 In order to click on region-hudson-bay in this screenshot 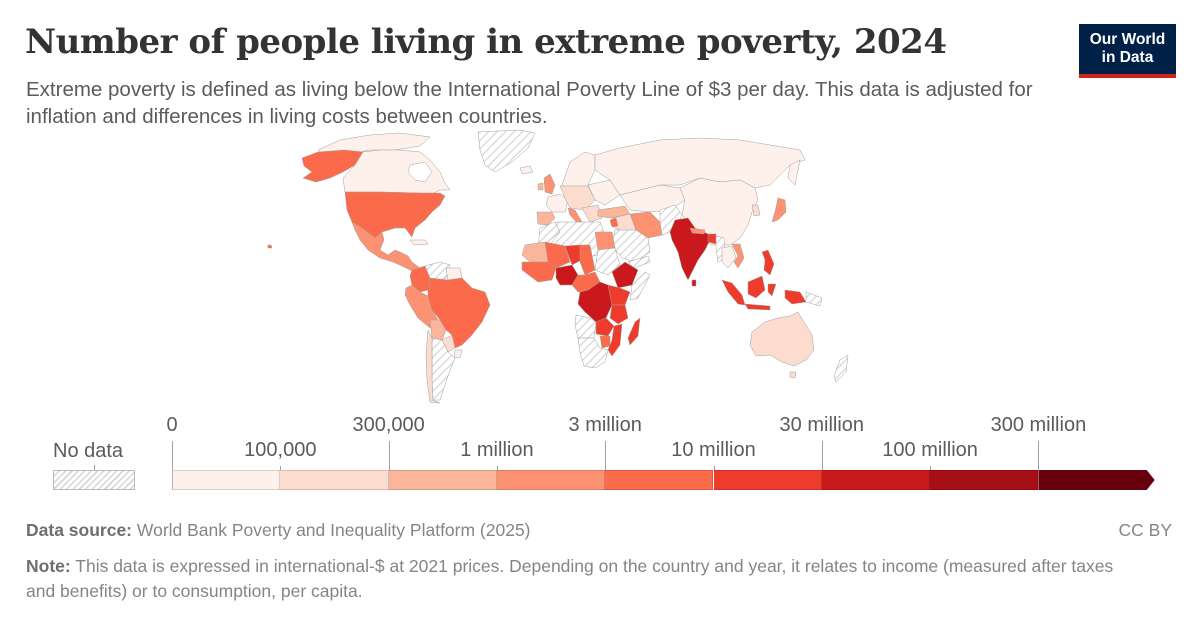, I will do `click(420, 172)`.